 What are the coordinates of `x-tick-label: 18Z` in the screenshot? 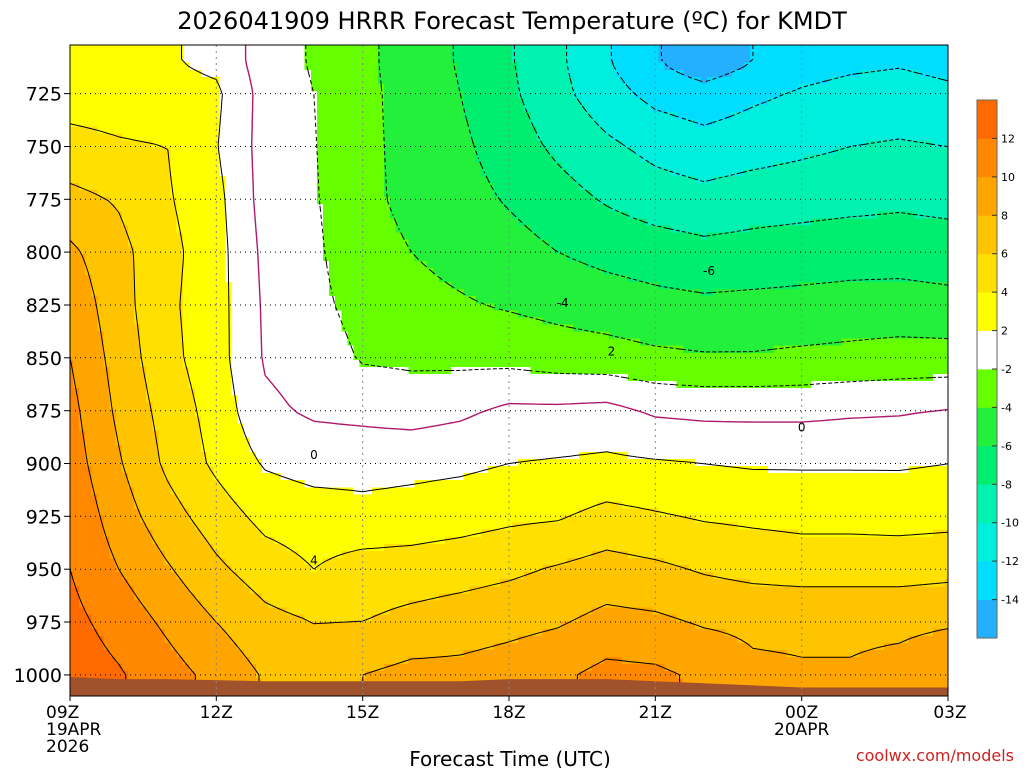 It's located at (508, 713).